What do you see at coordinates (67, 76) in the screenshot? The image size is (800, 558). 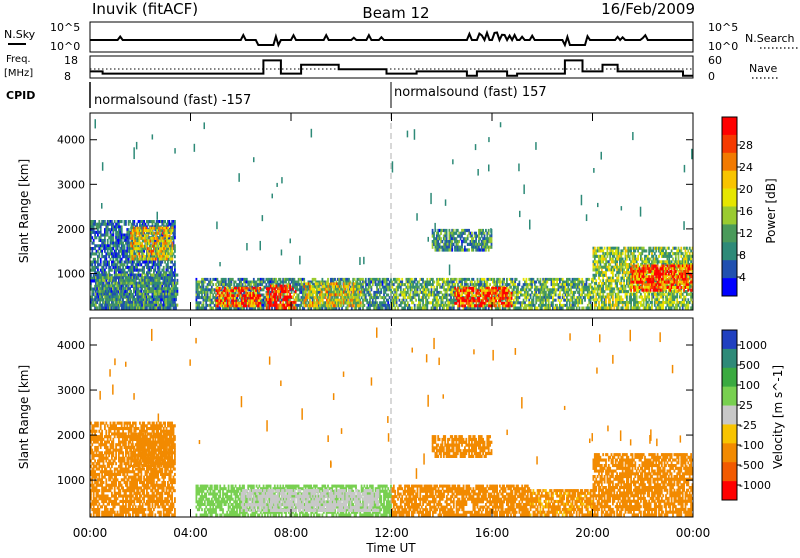 I see `freq-tick-low: 8` at bounding box center [67, 76].